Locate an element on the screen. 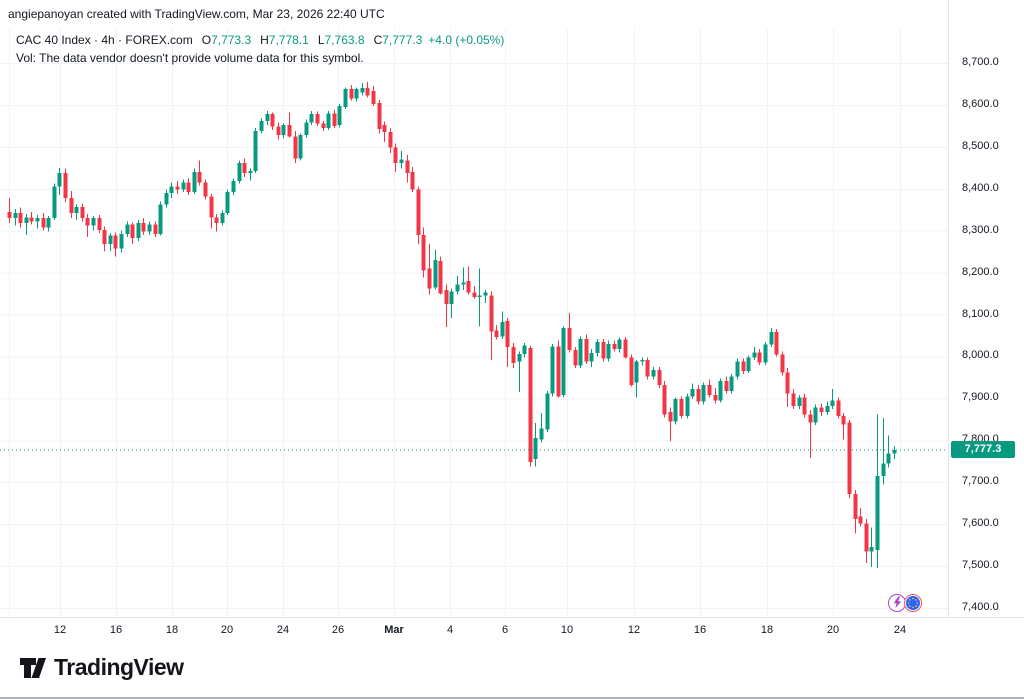  price-axis-label: 7,500.0 is located at coordinates (980, 565).